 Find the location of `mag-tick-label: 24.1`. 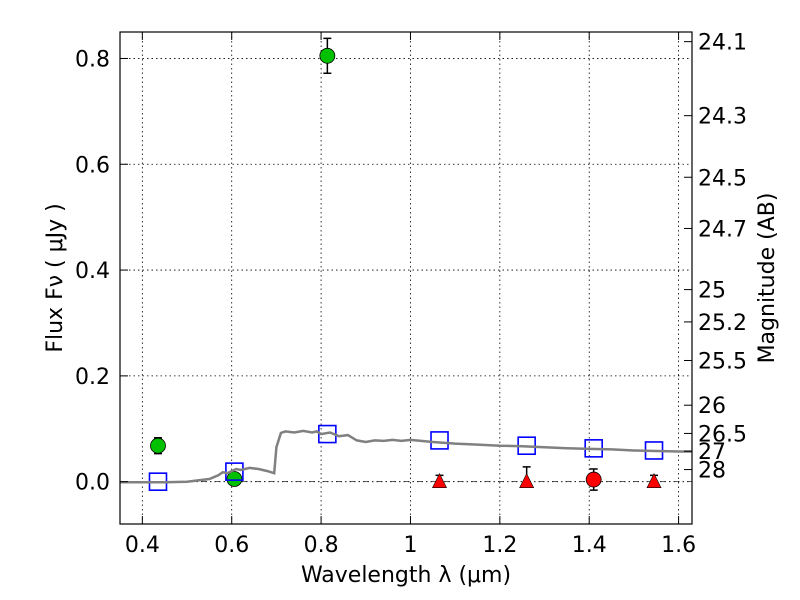

mag-tick-label: 24.1 is located at coordinates (722, 43).